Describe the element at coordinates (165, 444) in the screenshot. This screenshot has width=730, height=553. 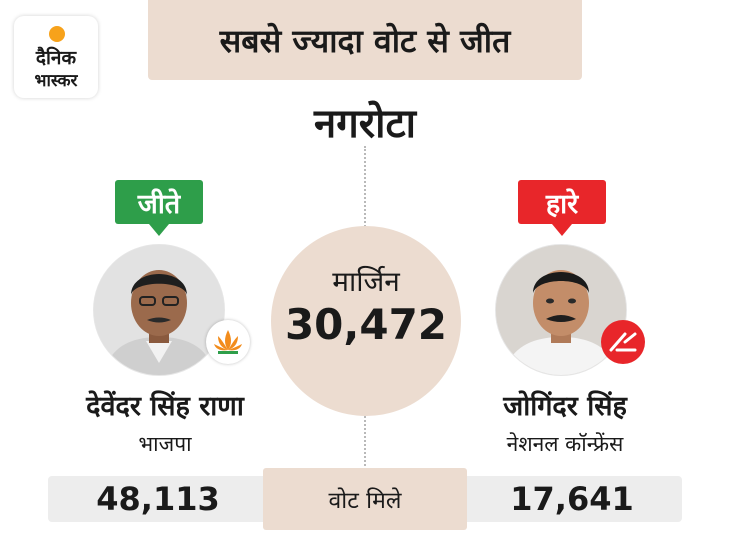
I see `winner-party: भाजपा` at that location.